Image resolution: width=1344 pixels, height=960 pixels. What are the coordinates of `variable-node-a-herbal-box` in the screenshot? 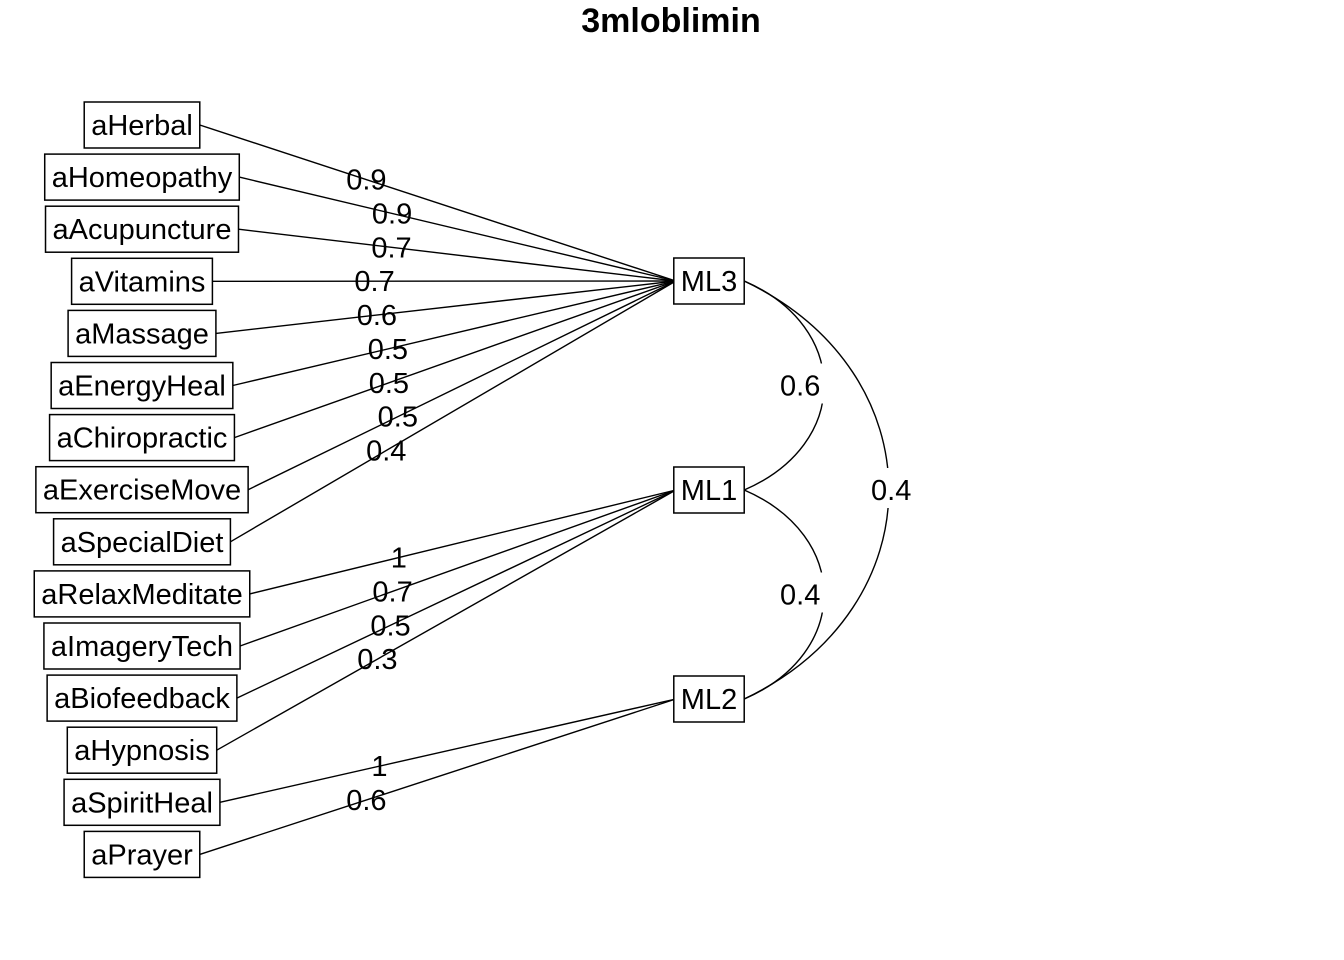 It's located at (142, 125).